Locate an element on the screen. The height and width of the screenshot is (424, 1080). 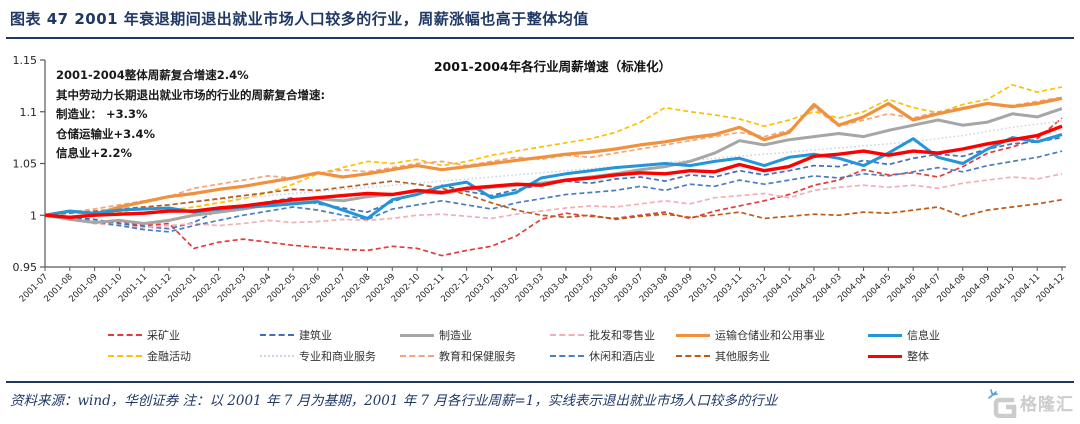
legend-label-construction: 建筑业 is located at coordinates (315, 335).